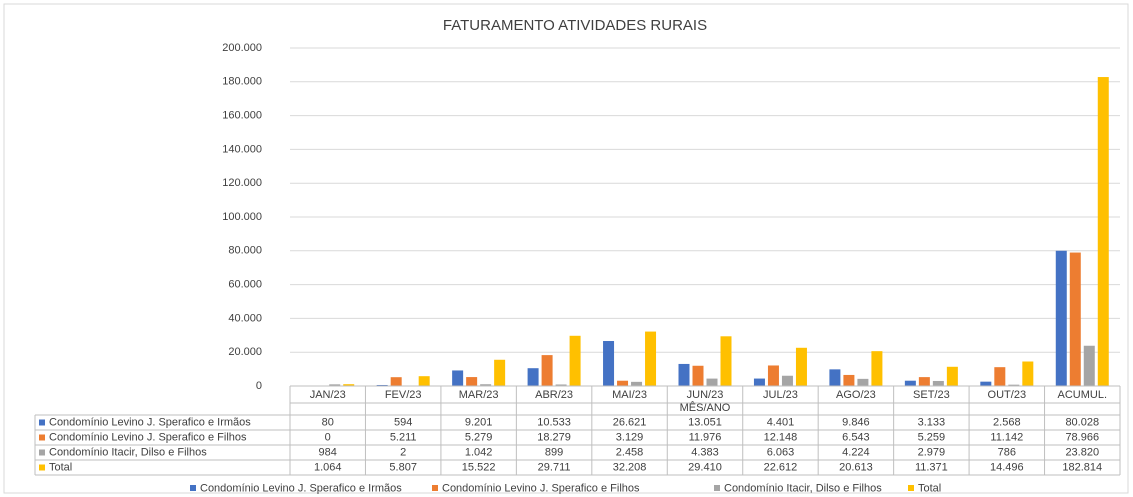 Image resolution: width=1133 pixels, height=497 pixels. Describe the element at coordinates (931, 467) in the screenshot. I see `table-cell: 11.371` at that location.